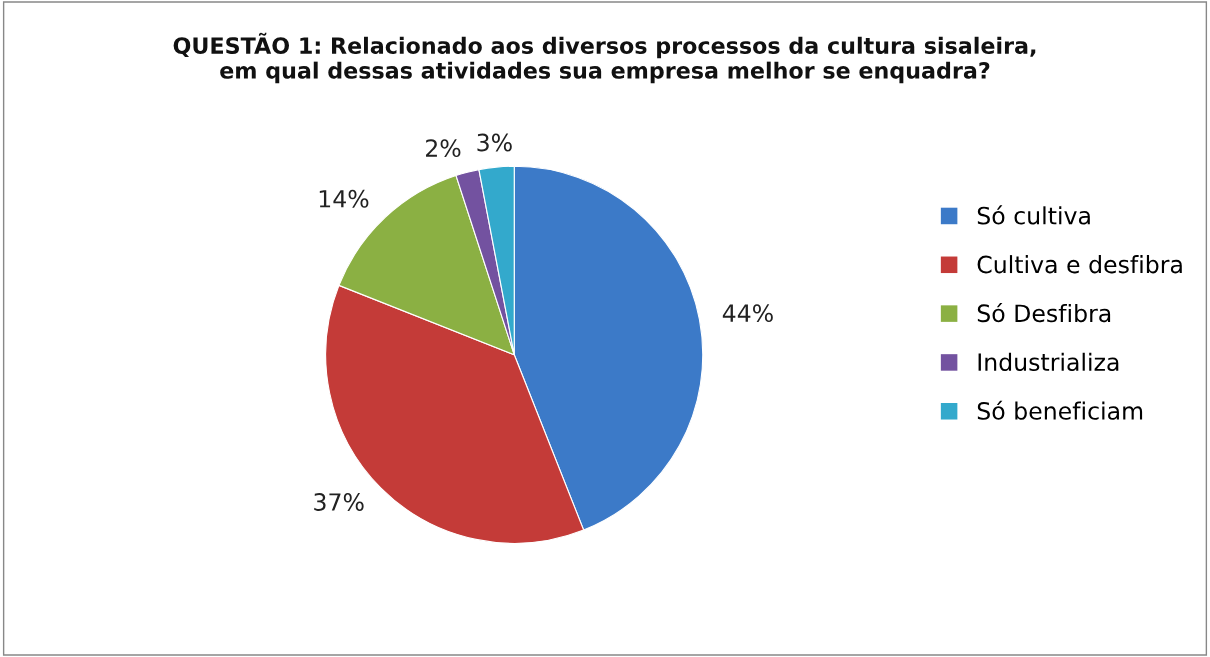 This screenshot has width=1210, height=657. What do you see at coordinates (604, 58) in the screenshot?
I see `chart-title: QUESTÃO 1: Relacionado aos diversos processos da cultura sisaleira, em qual dessas atividades sua empresa melhor se enquadra?` at bounding box center [604, 58].